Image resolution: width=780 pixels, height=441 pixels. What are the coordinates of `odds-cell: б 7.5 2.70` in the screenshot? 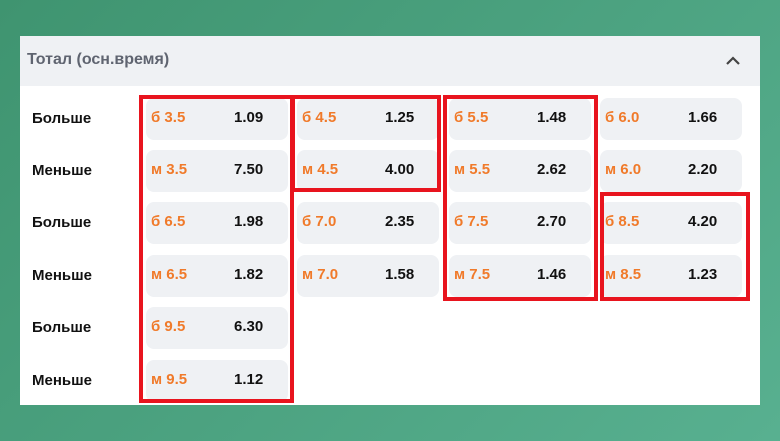 It's located at (520, 223).